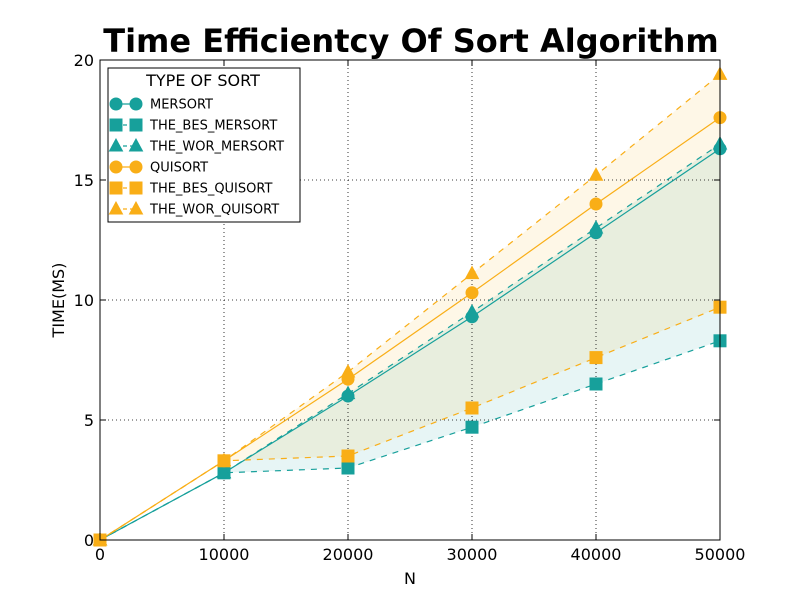 The image size is (800, 600). Describe the element at coordinates (89, 420) in the screenshot. I see `y-tick-label: 5` at that location.